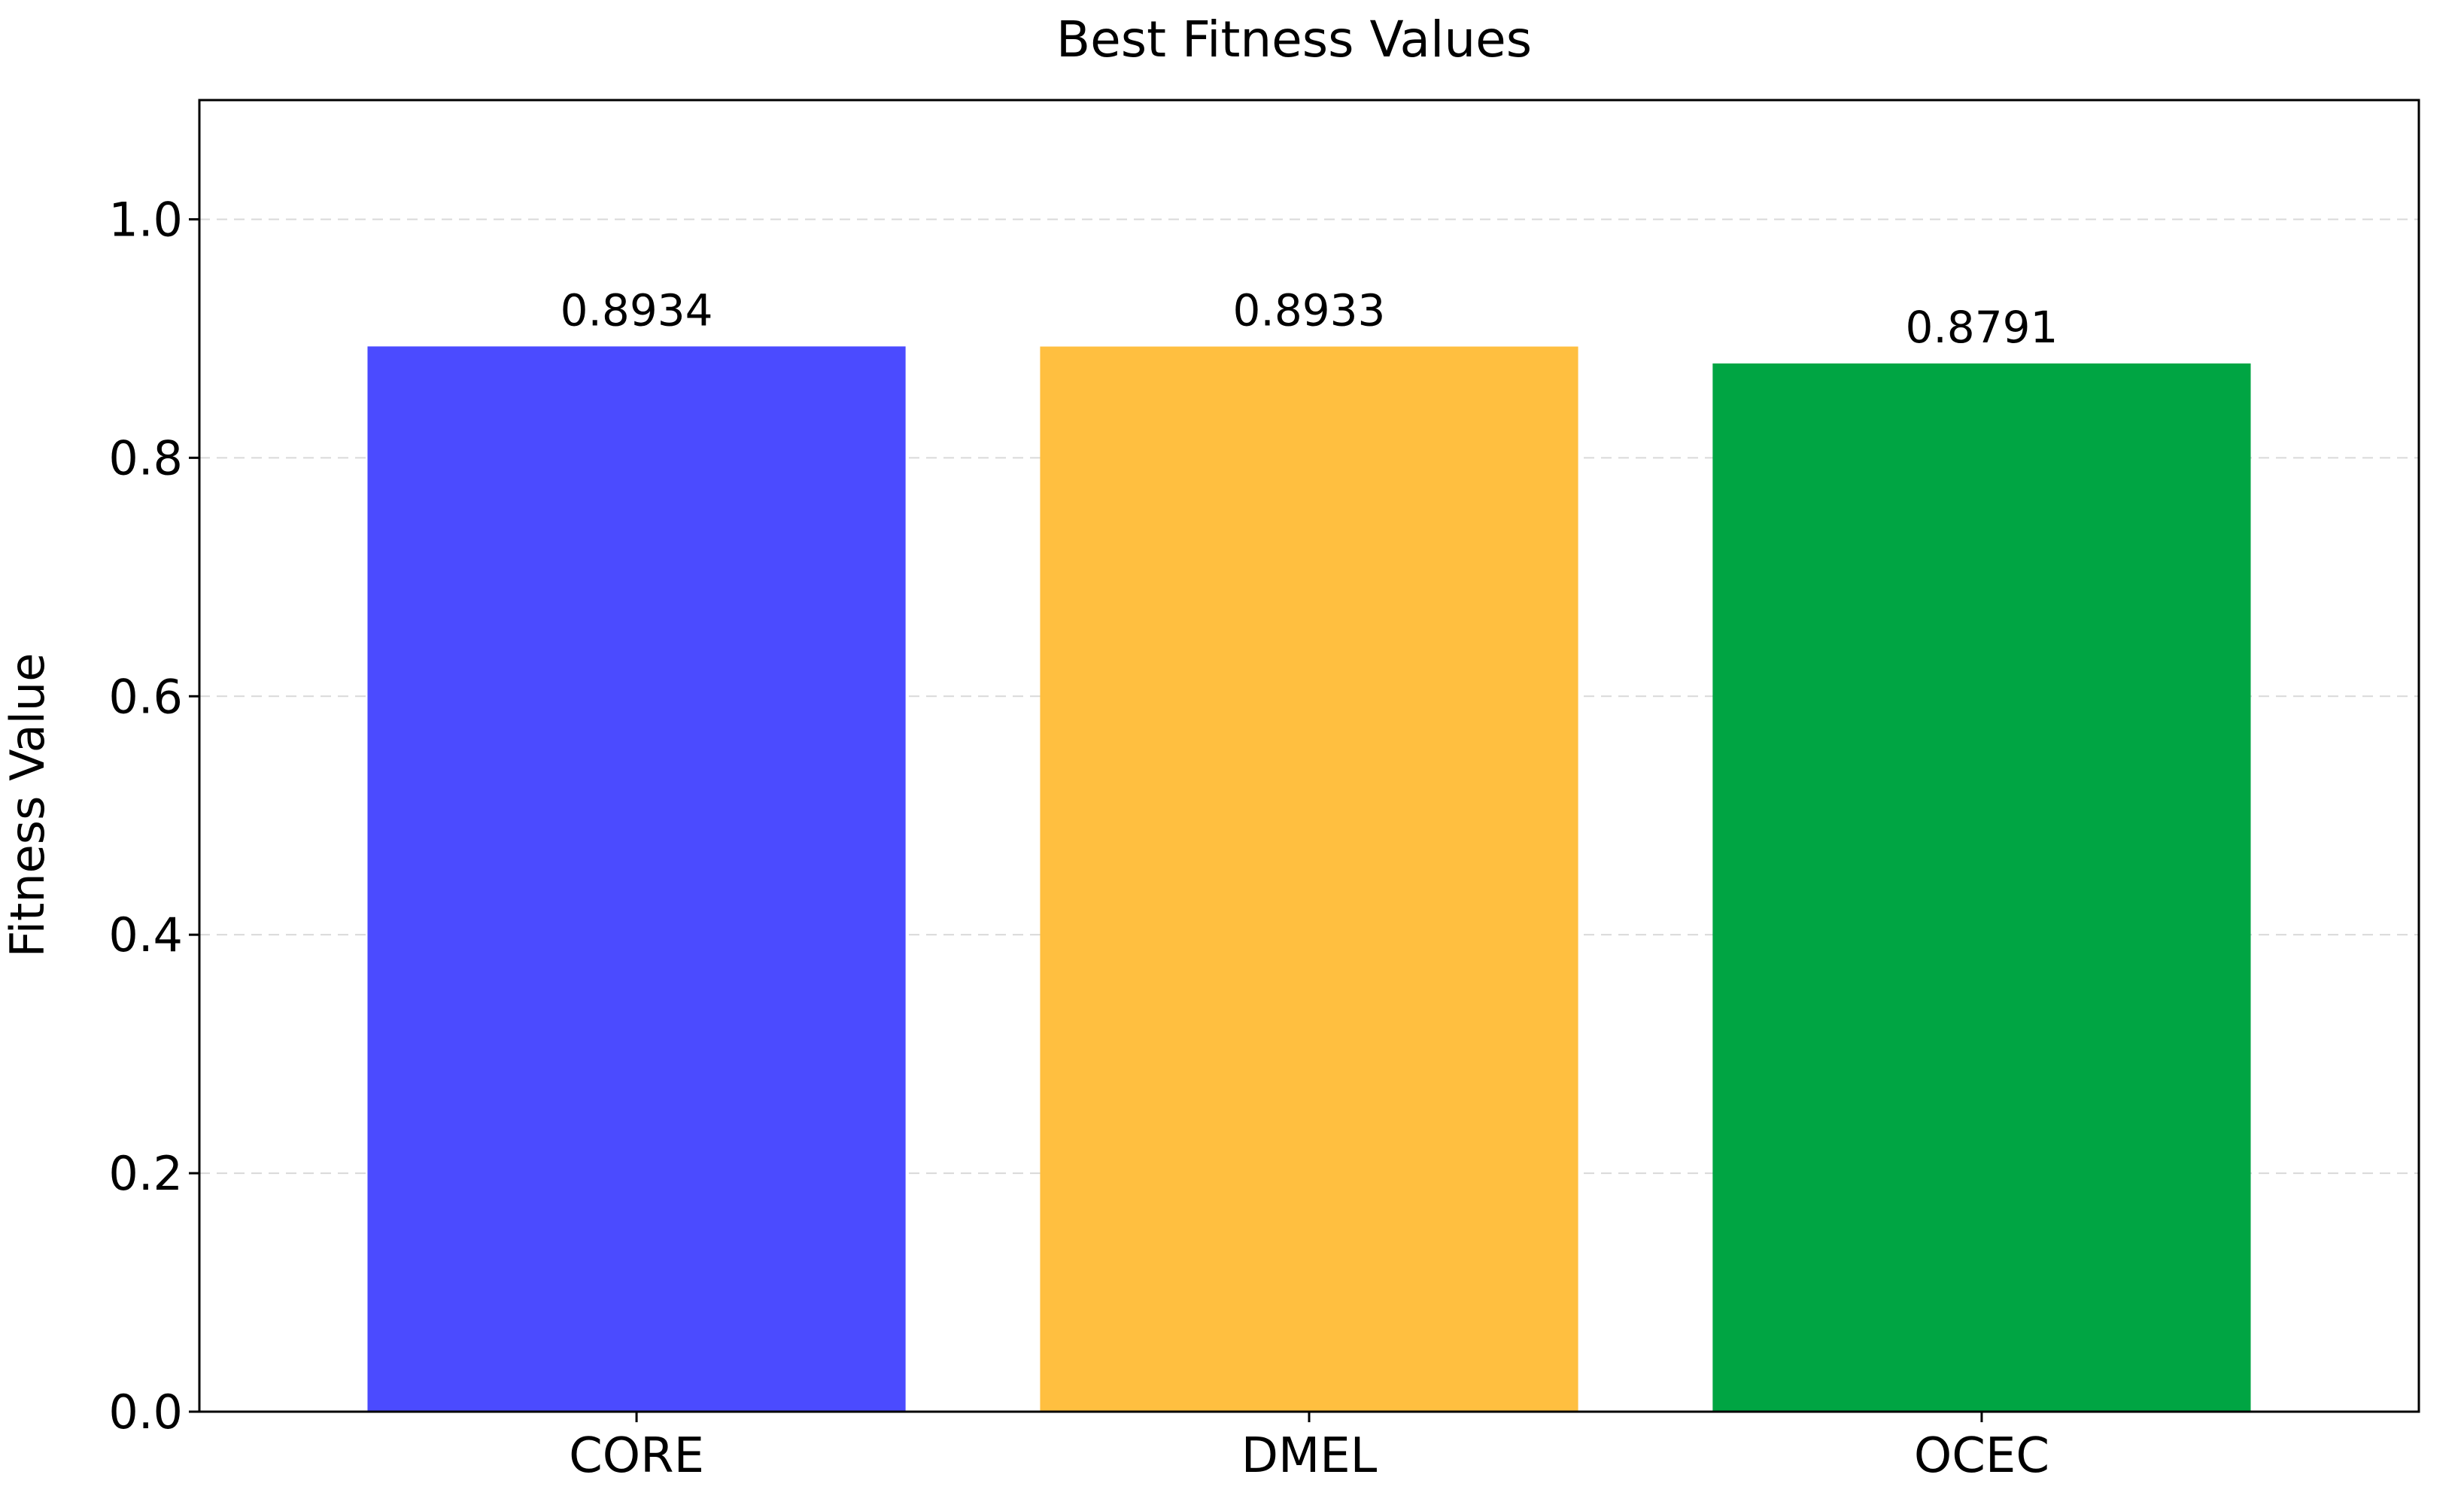 Image resolution: width=2464 pixels, height=1508 pixels. Describe the element at coordinates (28, 805) in the screenshot. I see `y-axis-label: Fitness Value` at that location.